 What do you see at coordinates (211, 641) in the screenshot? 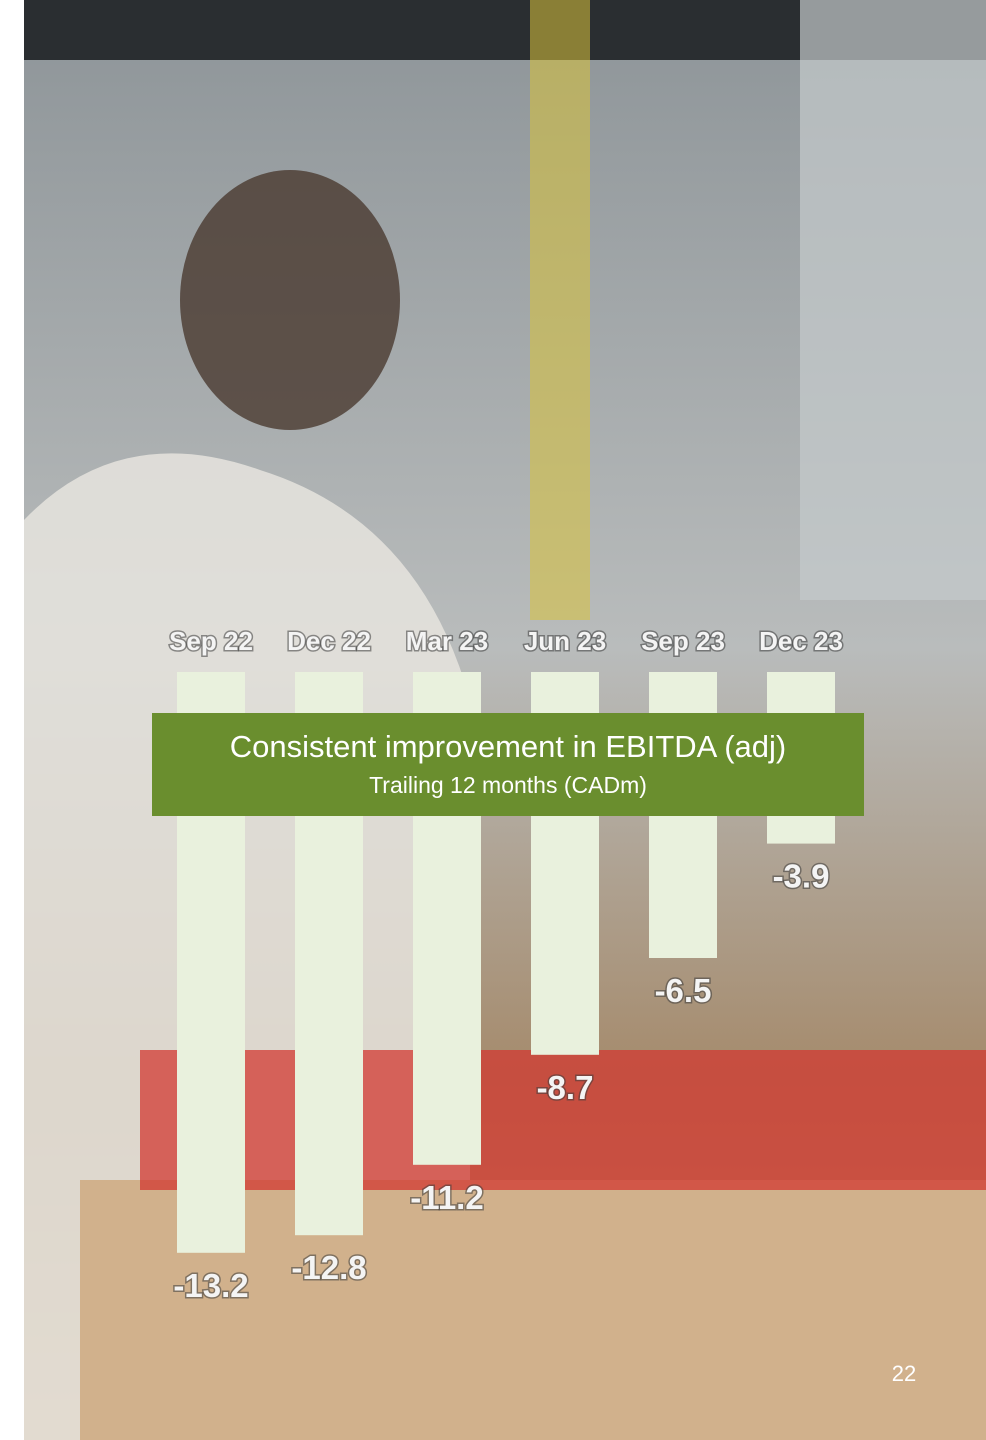
I see `x-tick-label: Sep 22` at bounding box center [211, 641].